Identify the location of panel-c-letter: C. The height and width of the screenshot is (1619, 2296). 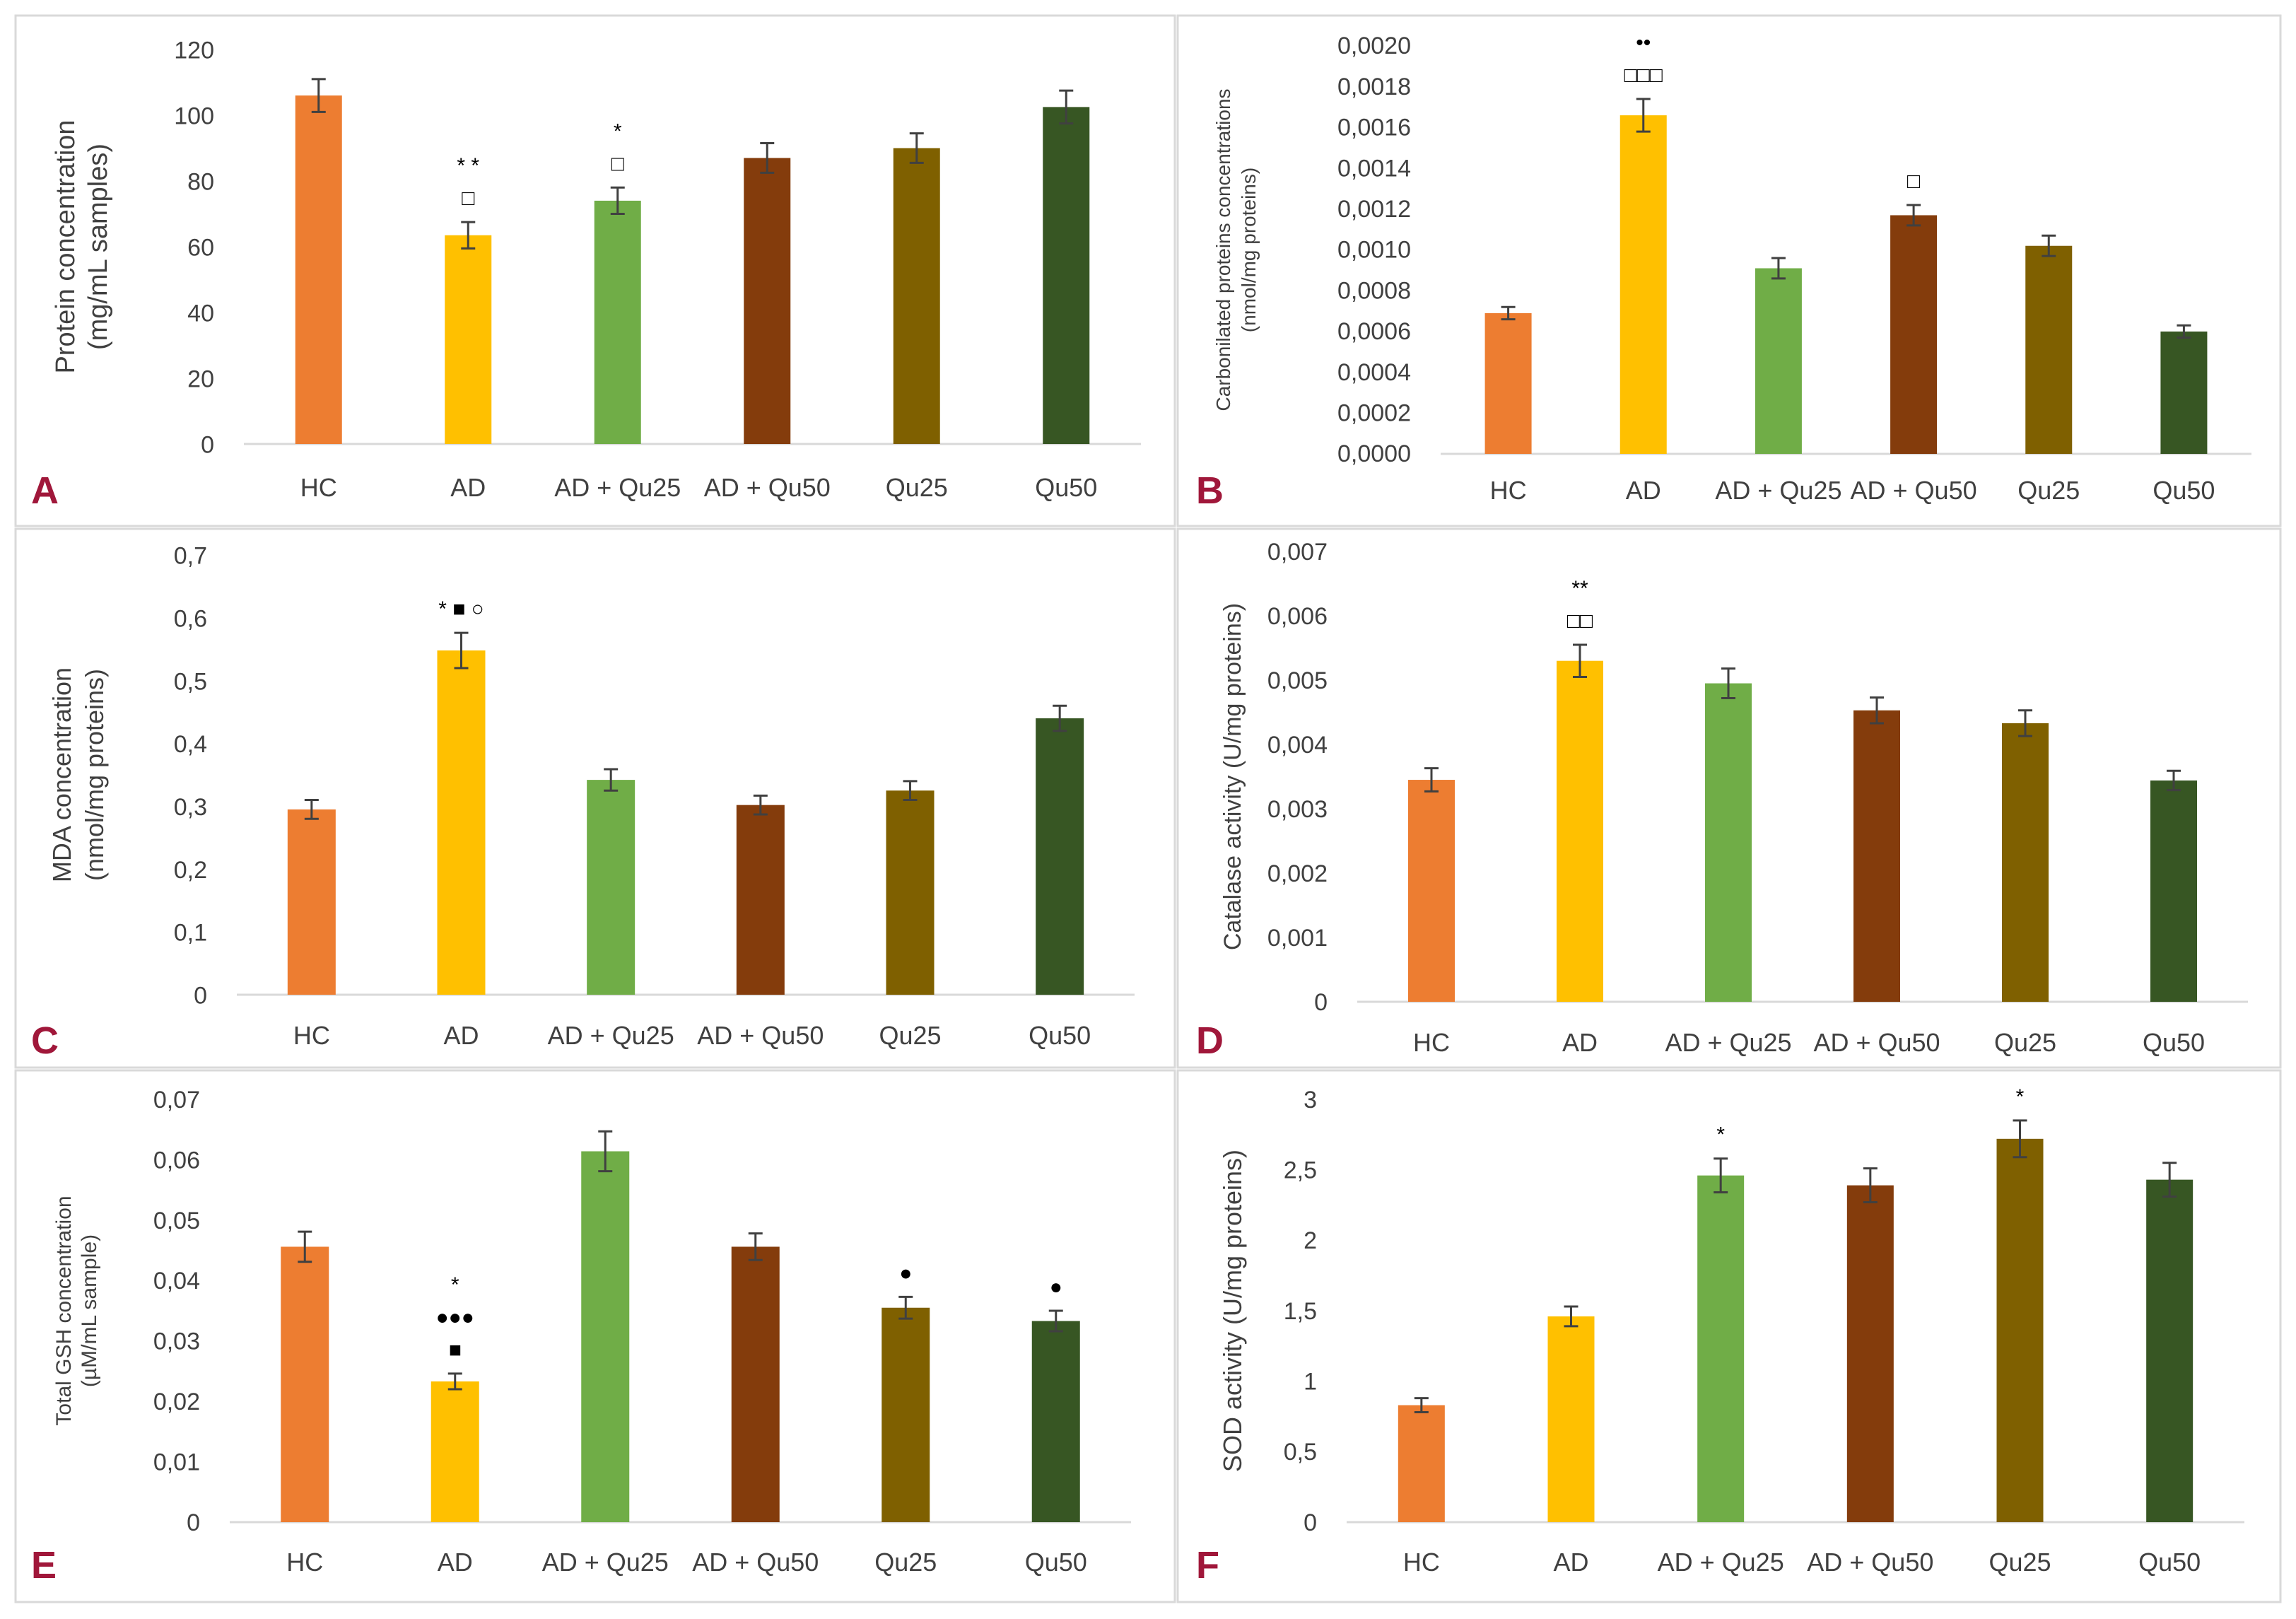
(45, 1040).